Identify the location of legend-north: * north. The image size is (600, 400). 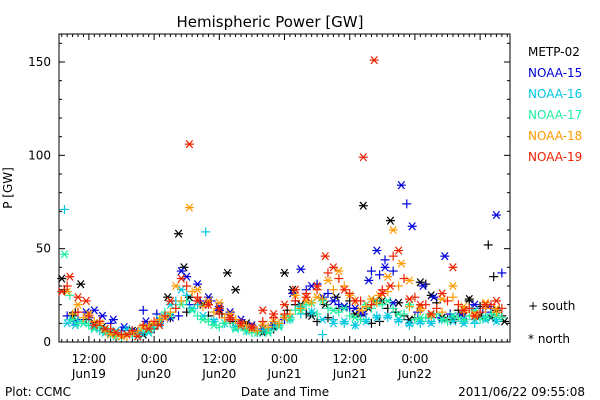
(549, 339).